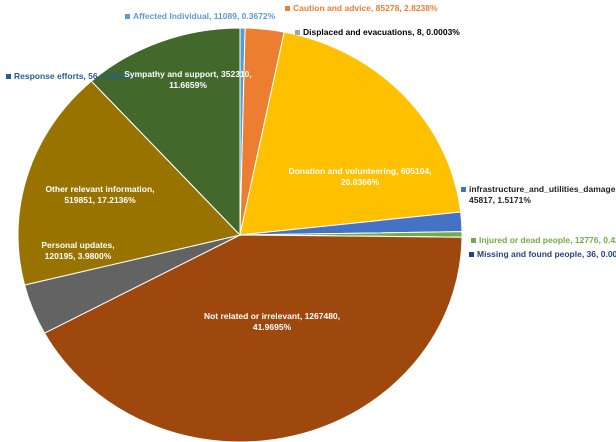 The image size is (616, 442). What do you see at coordinates (381, 32) in the screenshot?
I see `data-label: Displaced and evacuations, 8, 0.0003%` at bounding box center [381, 32].